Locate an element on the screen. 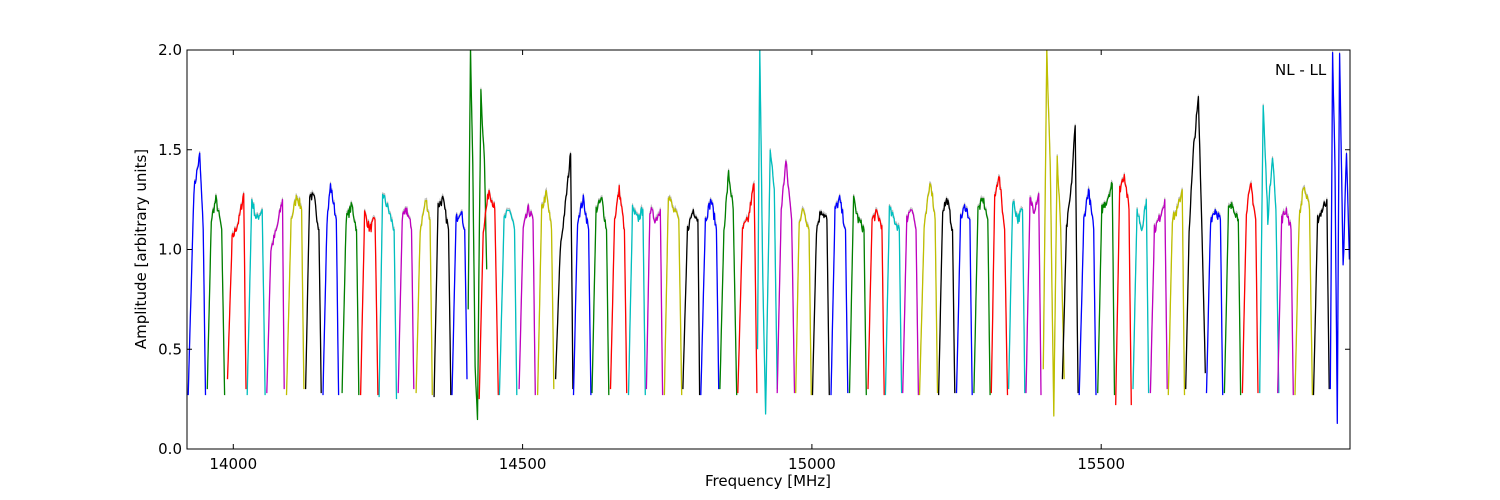 Image resolution: width=1500 pixels, height=500 pixels. annotation-label: NL - LL is located at coordinates (1301, 70).